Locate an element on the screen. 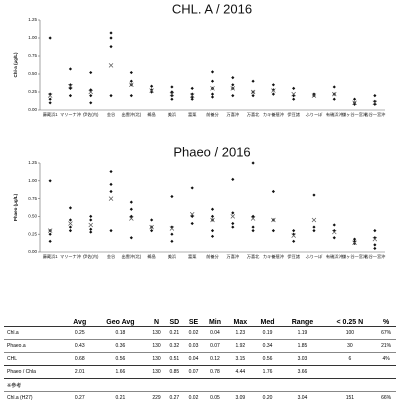  y-axis-label: Chl-a (μg/L) is located at coordinates (15, 64).